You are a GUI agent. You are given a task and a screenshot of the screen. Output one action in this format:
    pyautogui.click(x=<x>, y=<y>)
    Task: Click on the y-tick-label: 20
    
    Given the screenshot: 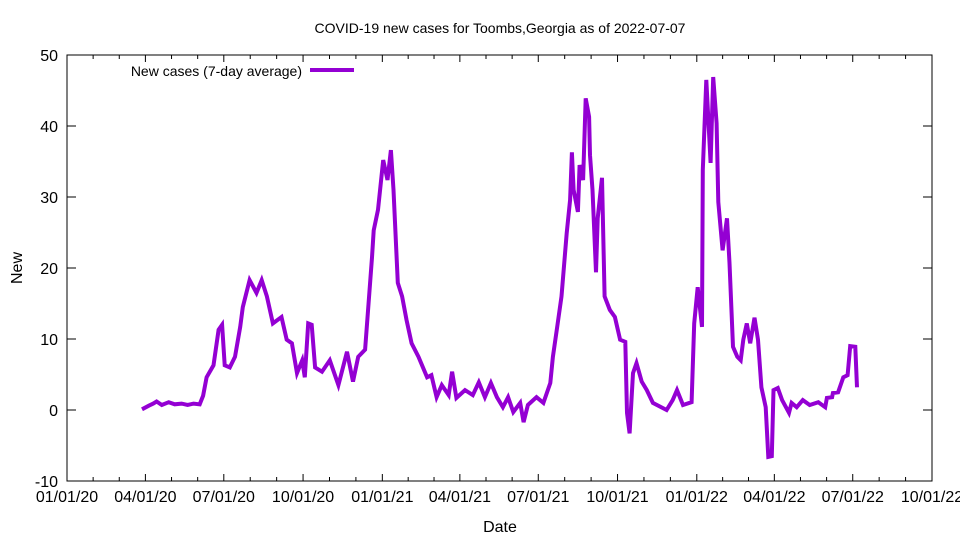 What is the action you would take?
    pyautogui.click(x=49, y=269)
    